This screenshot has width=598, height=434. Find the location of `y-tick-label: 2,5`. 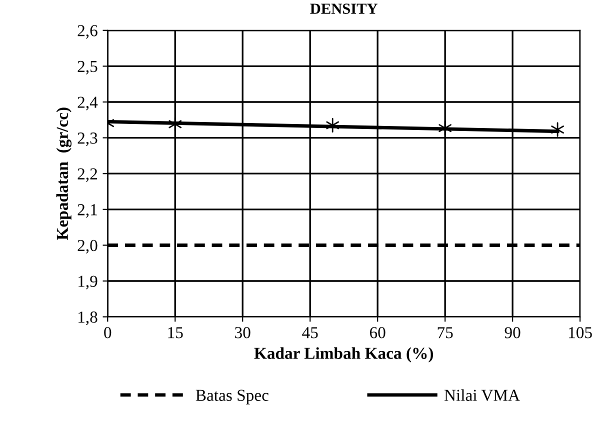

y-tick-label: 2,5 is located at coordinates (88, 67).